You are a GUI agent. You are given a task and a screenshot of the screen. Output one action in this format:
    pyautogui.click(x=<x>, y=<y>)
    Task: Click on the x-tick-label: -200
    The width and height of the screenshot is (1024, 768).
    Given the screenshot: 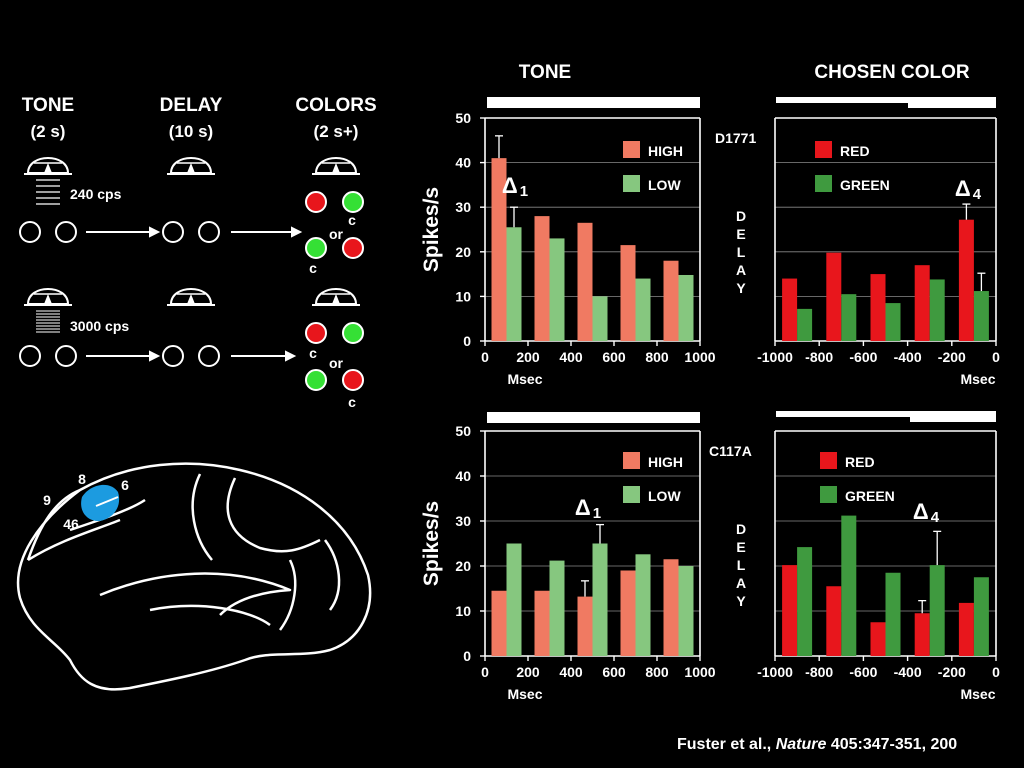 What is the action you would take?
    pyautogui.click(x=952, y=672)
    